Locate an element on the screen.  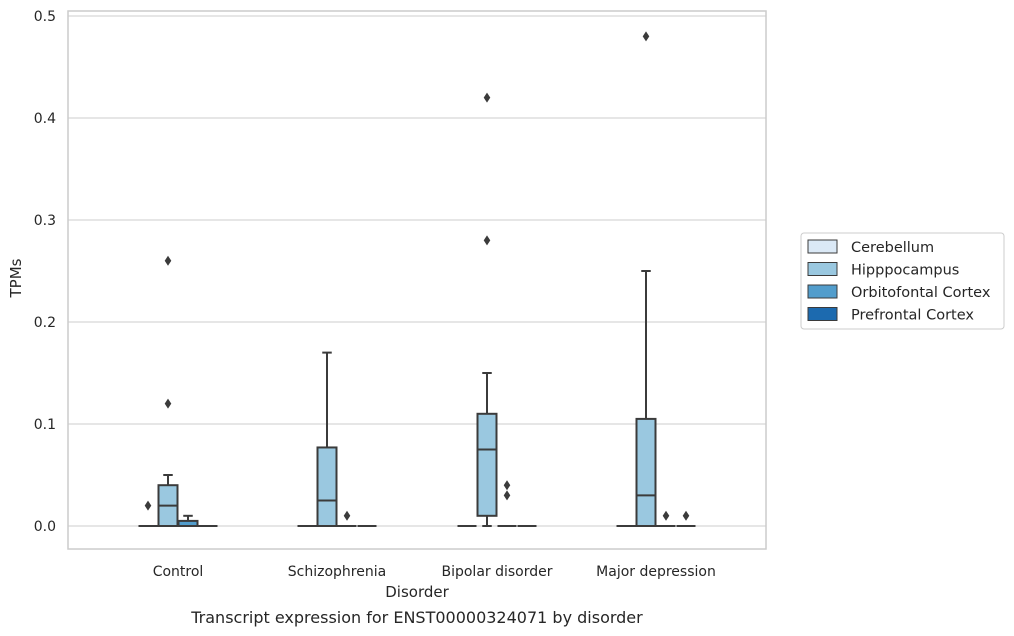
legend-item: Orbitofontal Cortex is located at coordinates (899, 292).